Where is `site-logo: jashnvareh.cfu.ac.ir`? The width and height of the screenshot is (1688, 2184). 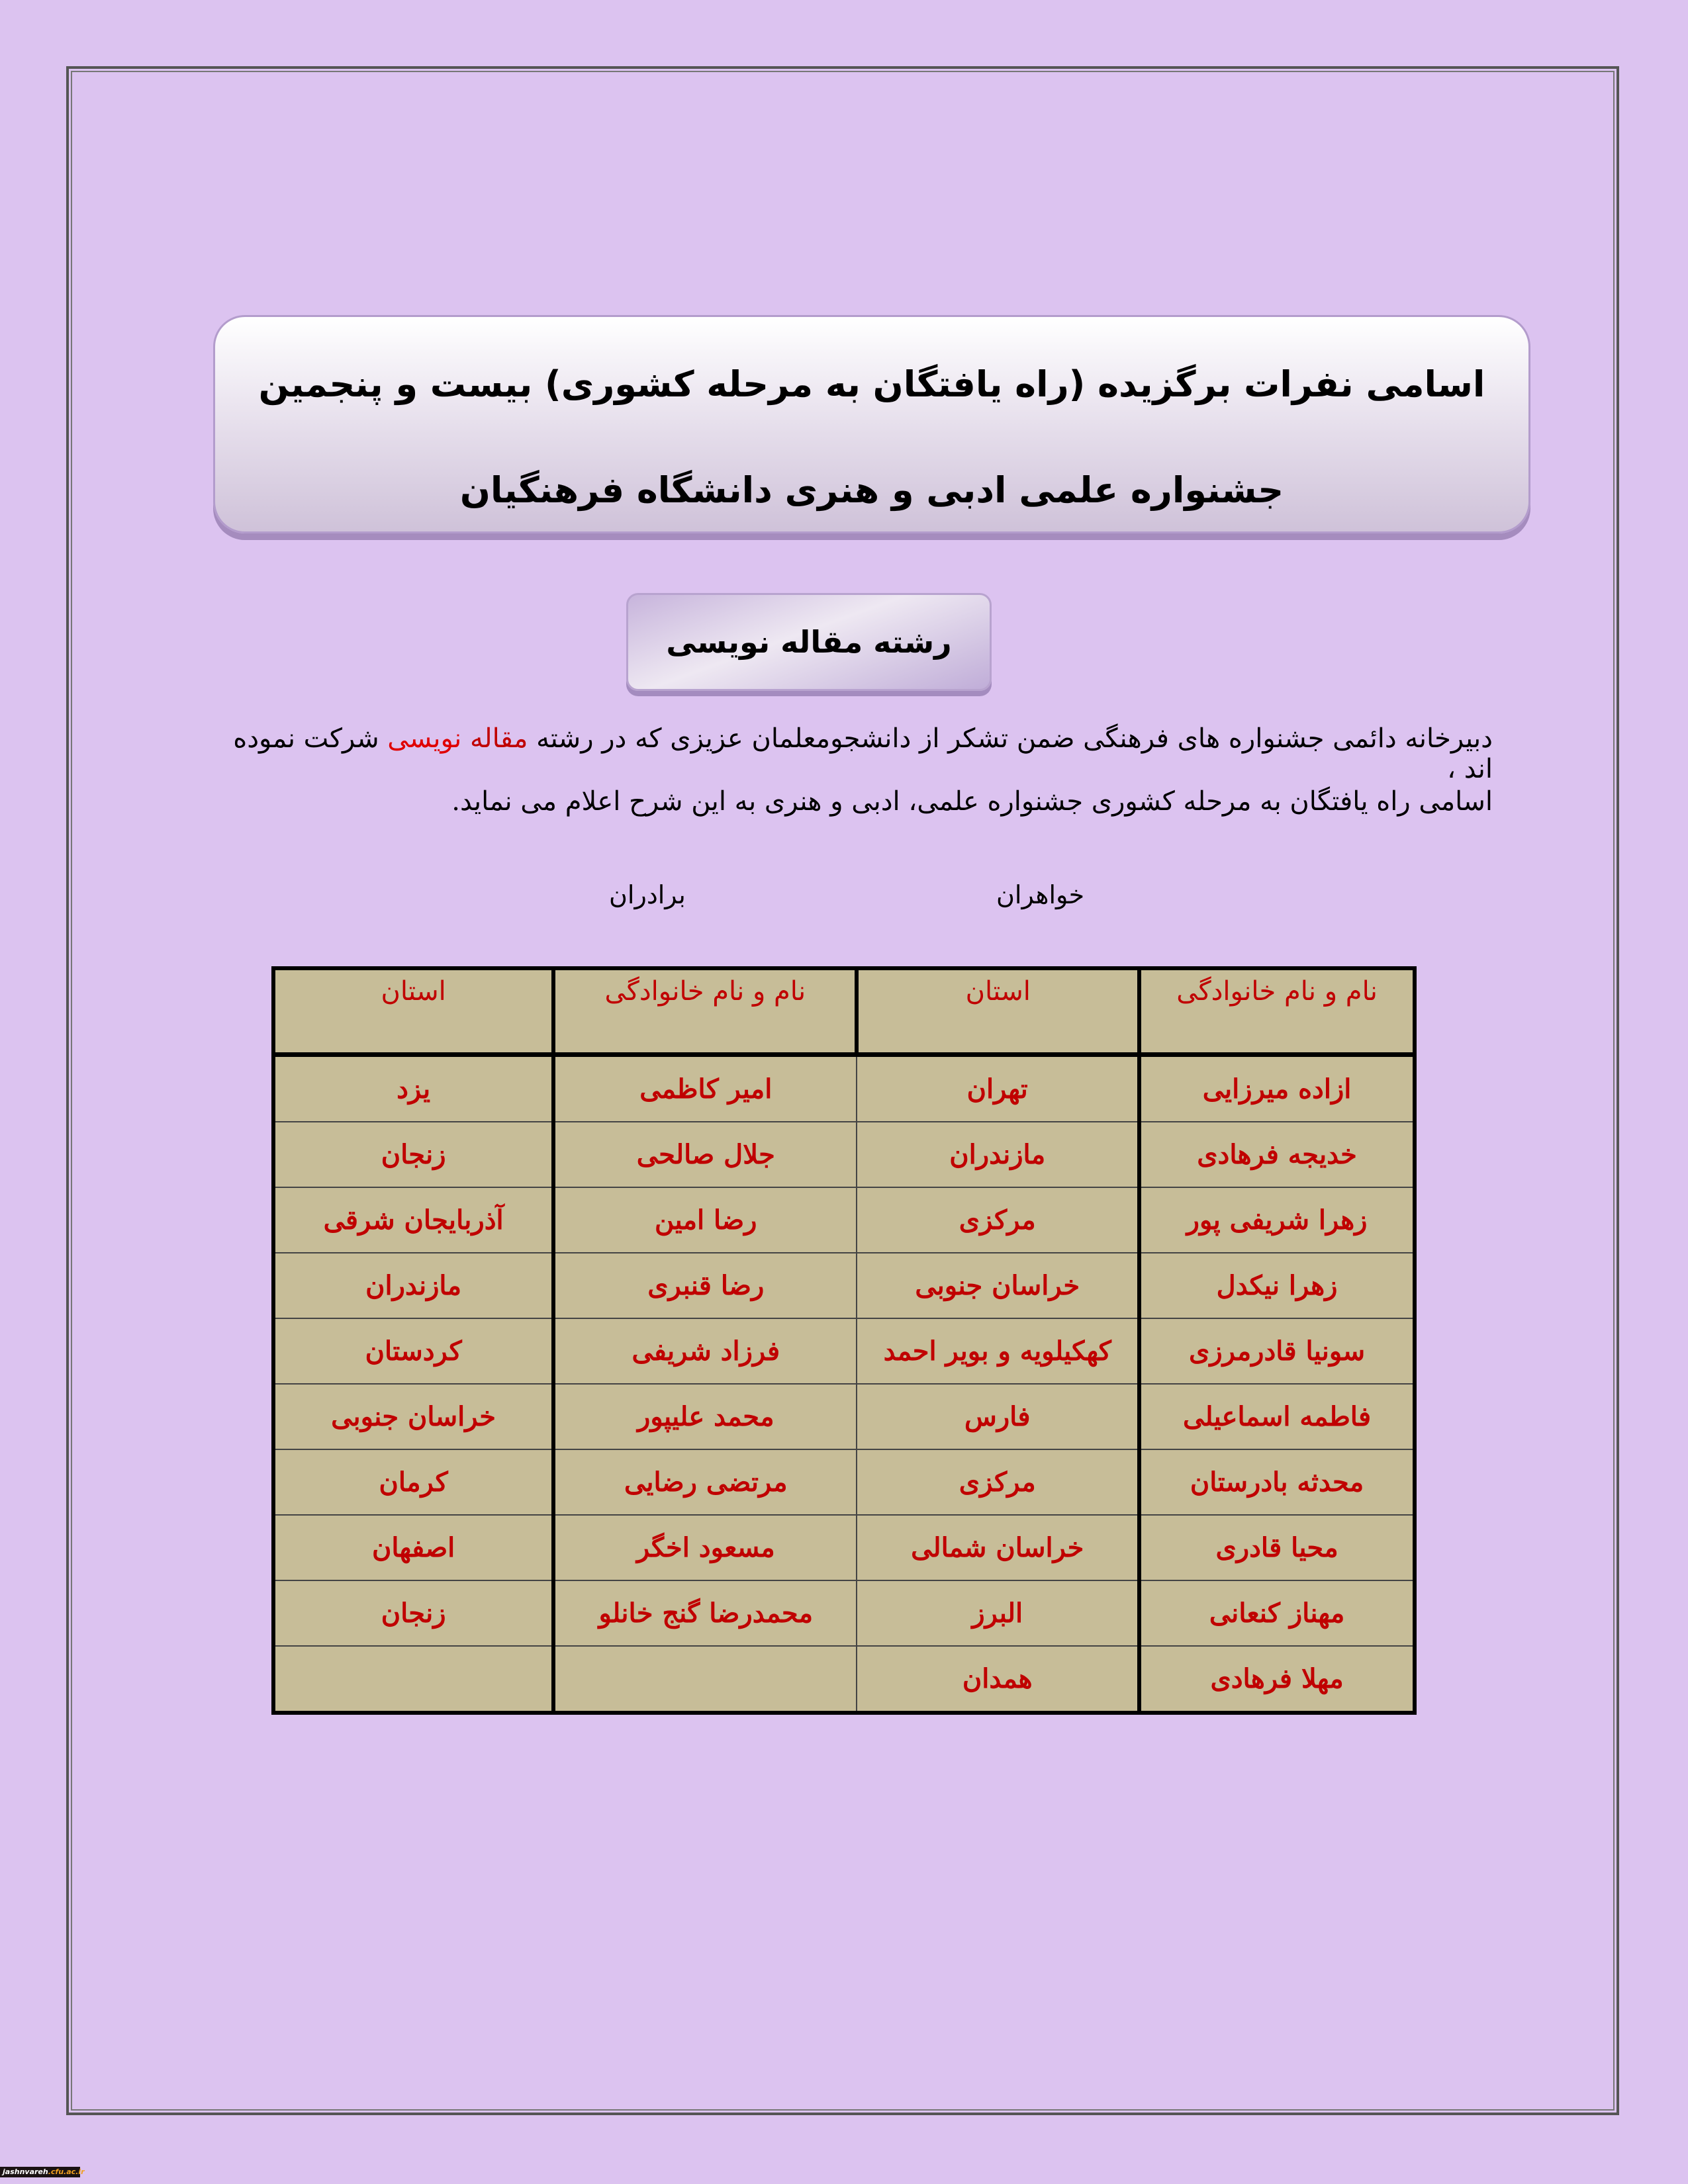
site-logo: jashnvareh.cfu.ac.ir is located at coordinates (42, 2172).